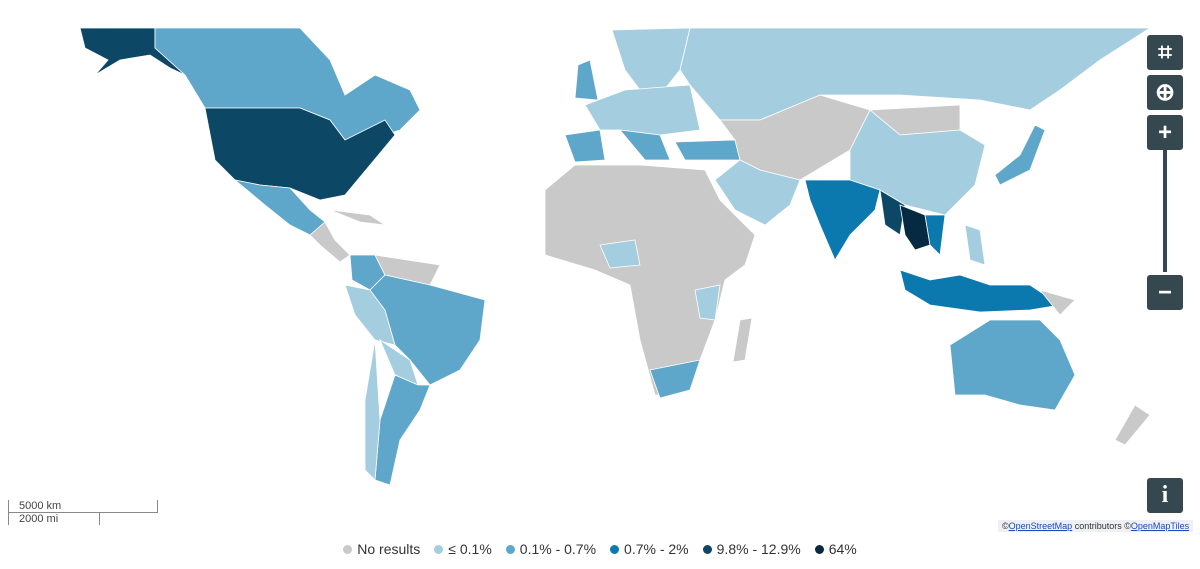  What do you see at coordinates (1165, 92) in the screenshot?
I see `locate-button: ⊕` at bounding box center [1165, 92].